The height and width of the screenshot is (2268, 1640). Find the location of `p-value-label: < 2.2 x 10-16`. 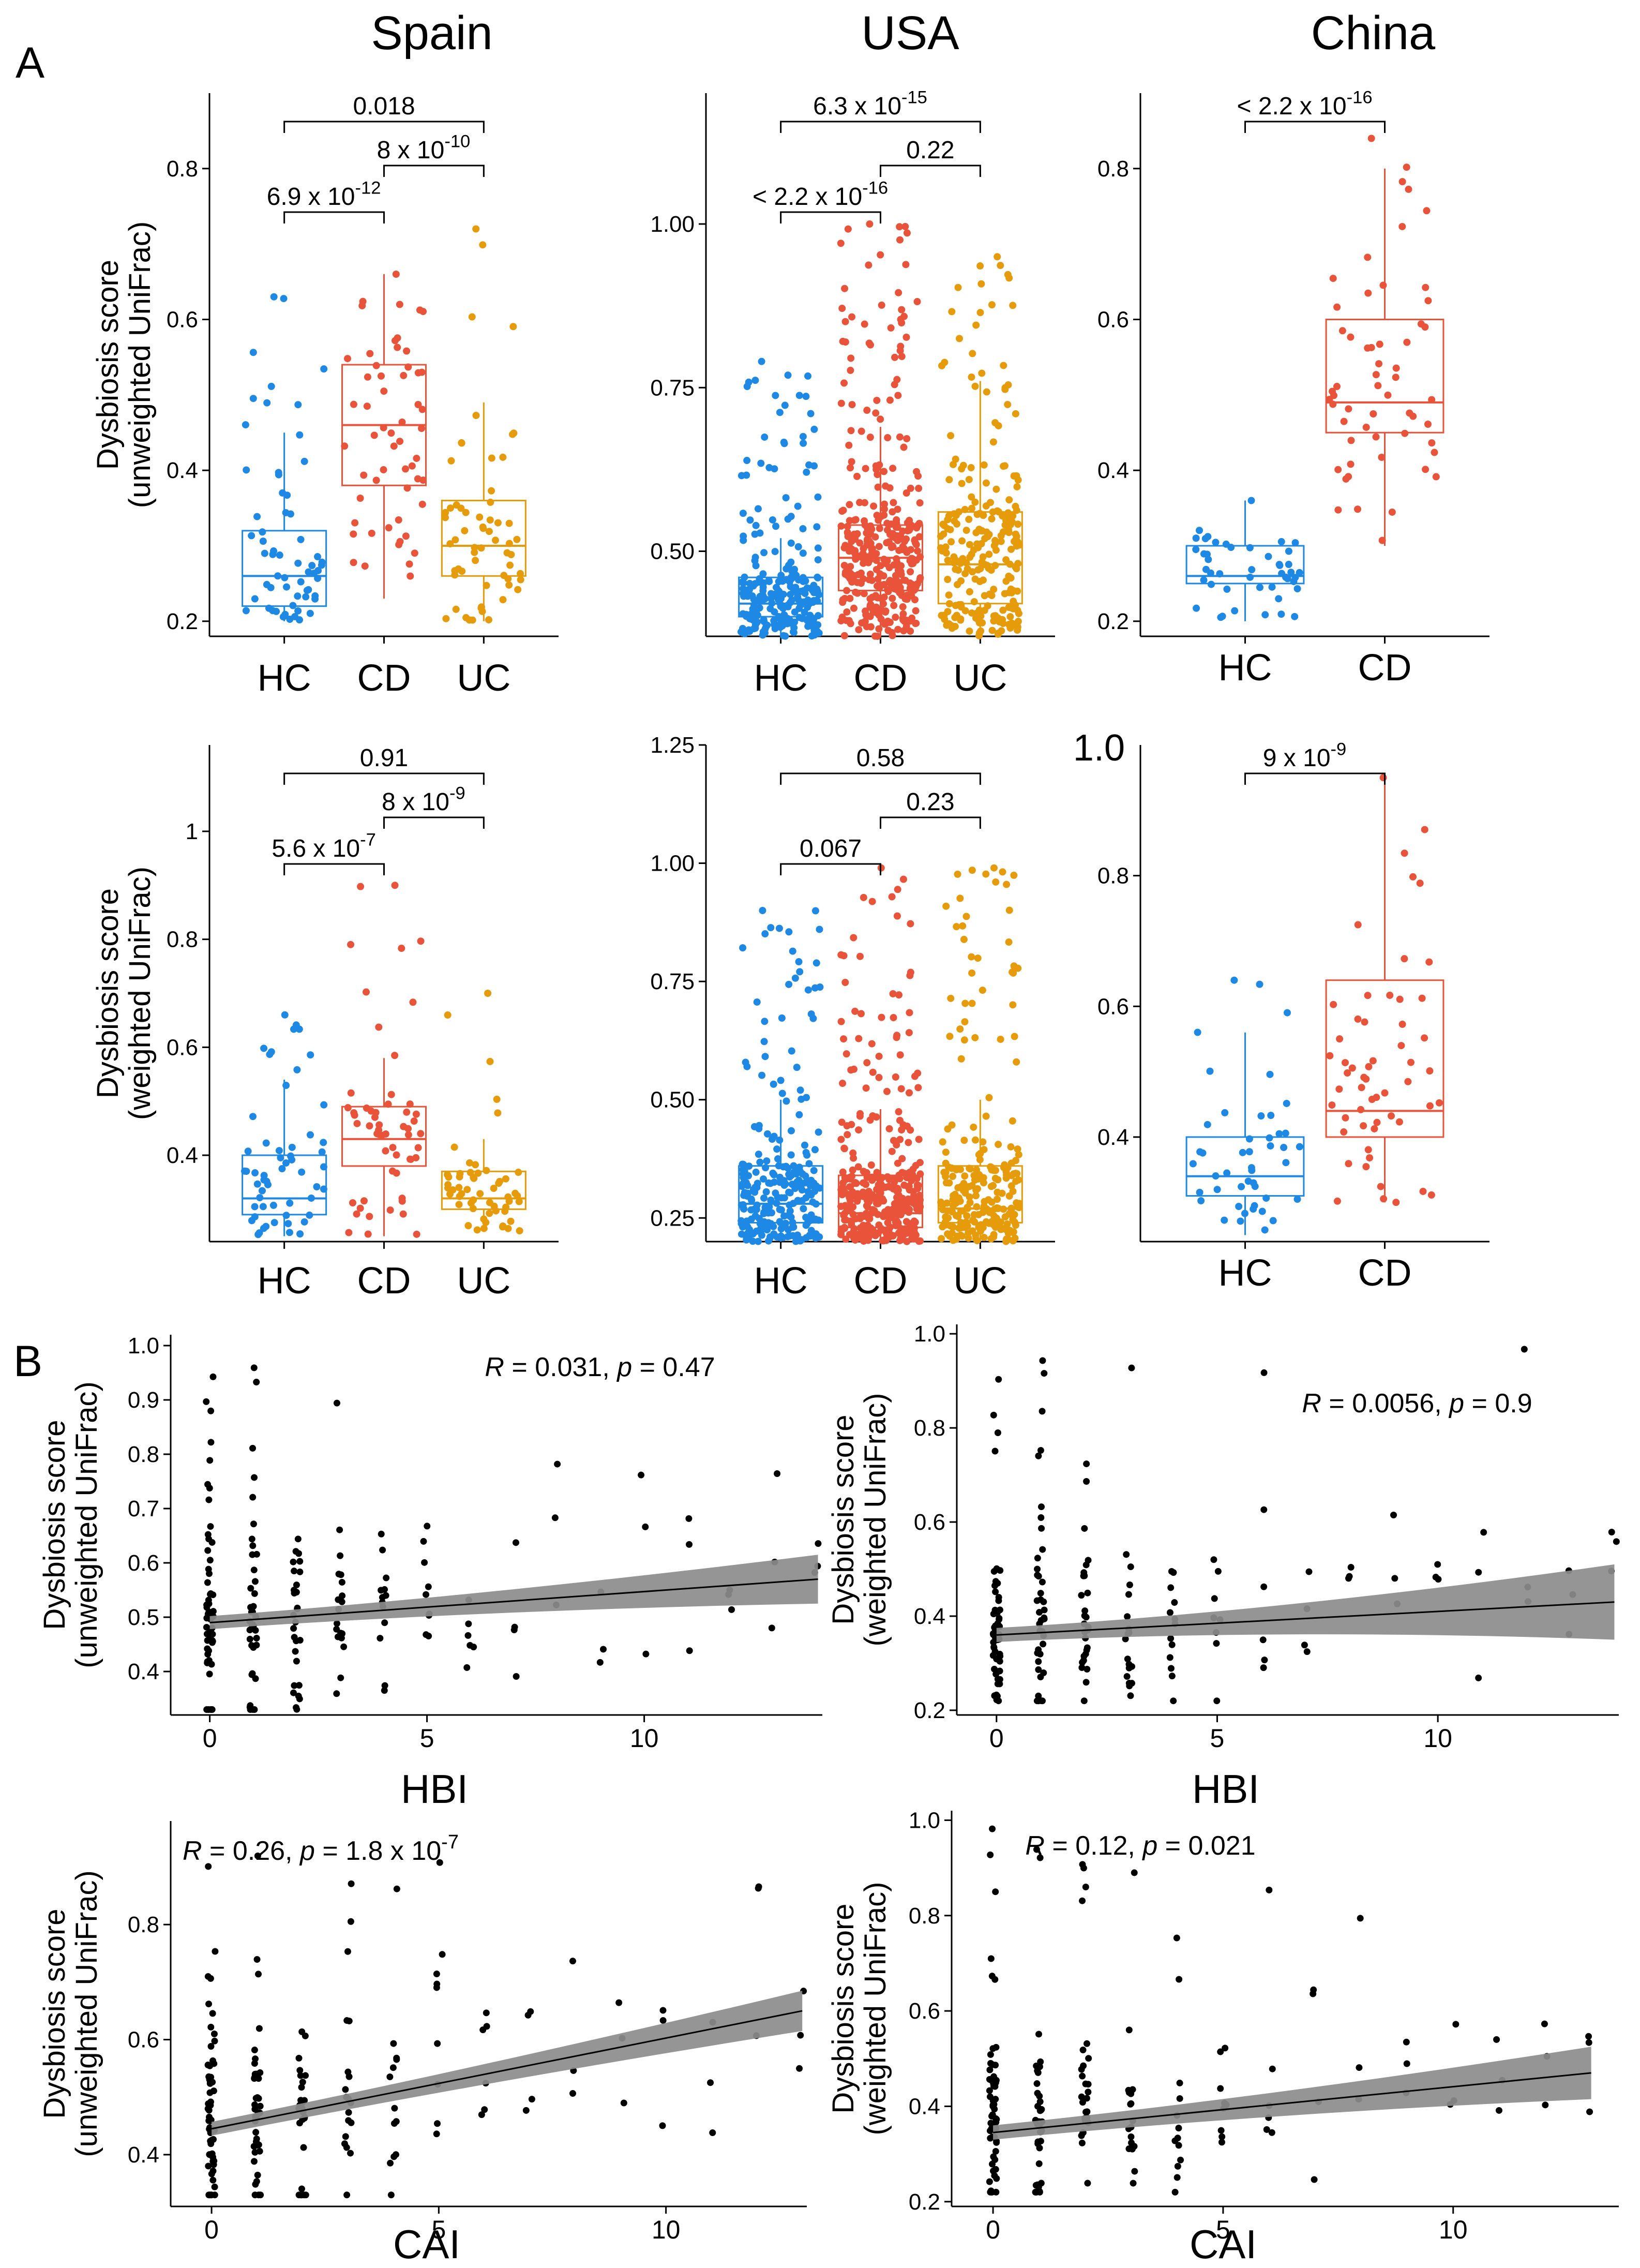

p-value-label: < 2.2 x 10-16 is located at coordinates (820, 194).